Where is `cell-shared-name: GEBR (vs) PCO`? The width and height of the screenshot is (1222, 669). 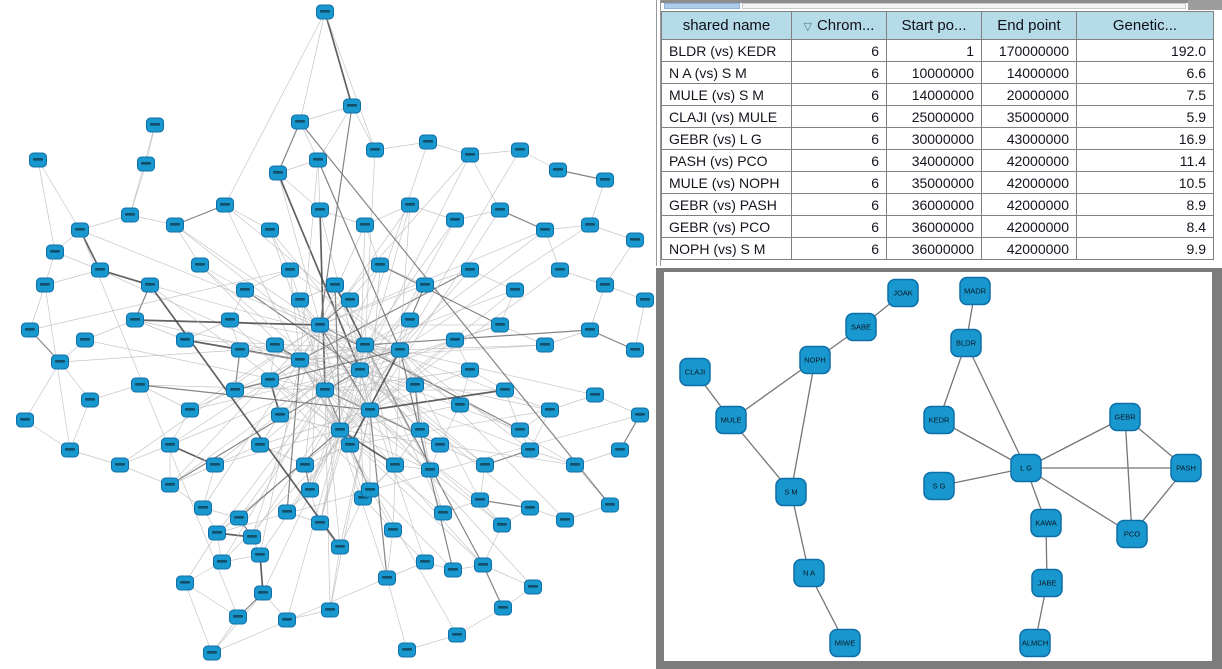
cell-shared-name: GEBR (vs) PCO is located at coordinates (726, 226).